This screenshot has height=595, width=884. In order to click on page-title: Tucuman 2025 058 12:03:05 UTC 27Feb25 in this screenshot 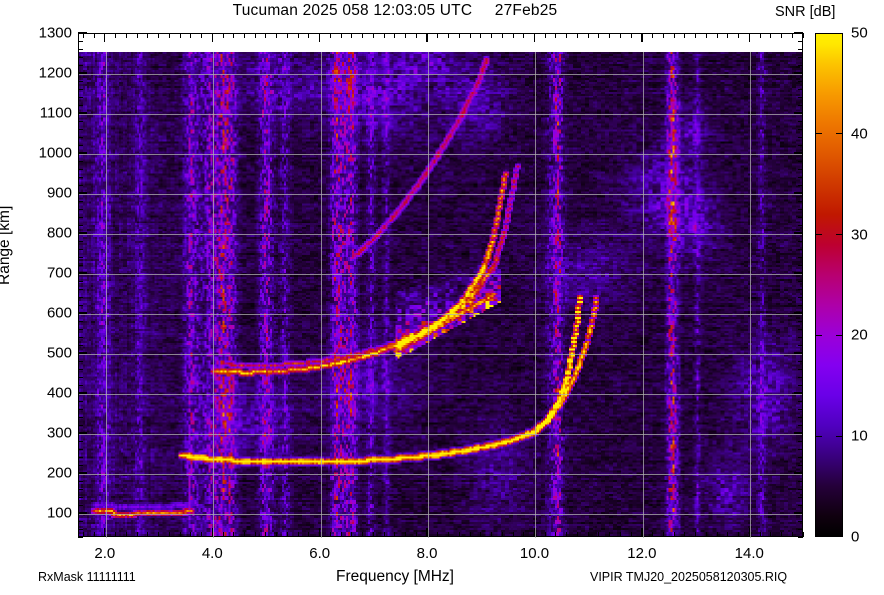, I will do `click(395, 10)`.